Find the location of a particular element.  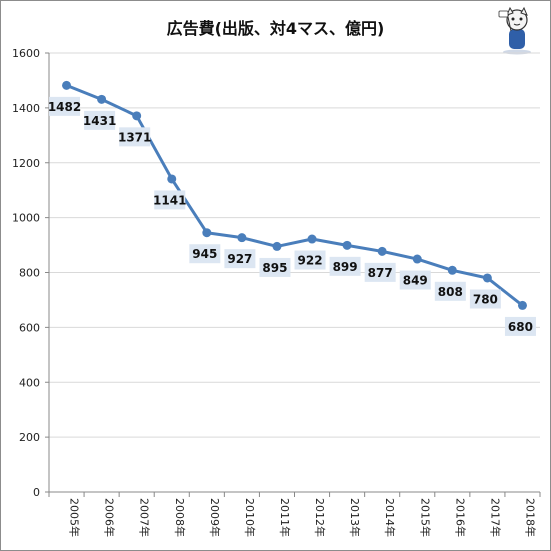

x-tick-label: 2007年 is located at coordinates (145, 517).